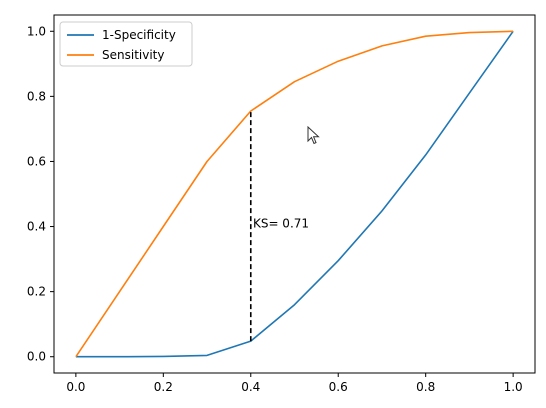 Image resolution: width=546 pixels, height=408 pixels. Describe the element at coordinates (36, 227) in the screenshot. I see `y-tick-label: 0.4` at that location.